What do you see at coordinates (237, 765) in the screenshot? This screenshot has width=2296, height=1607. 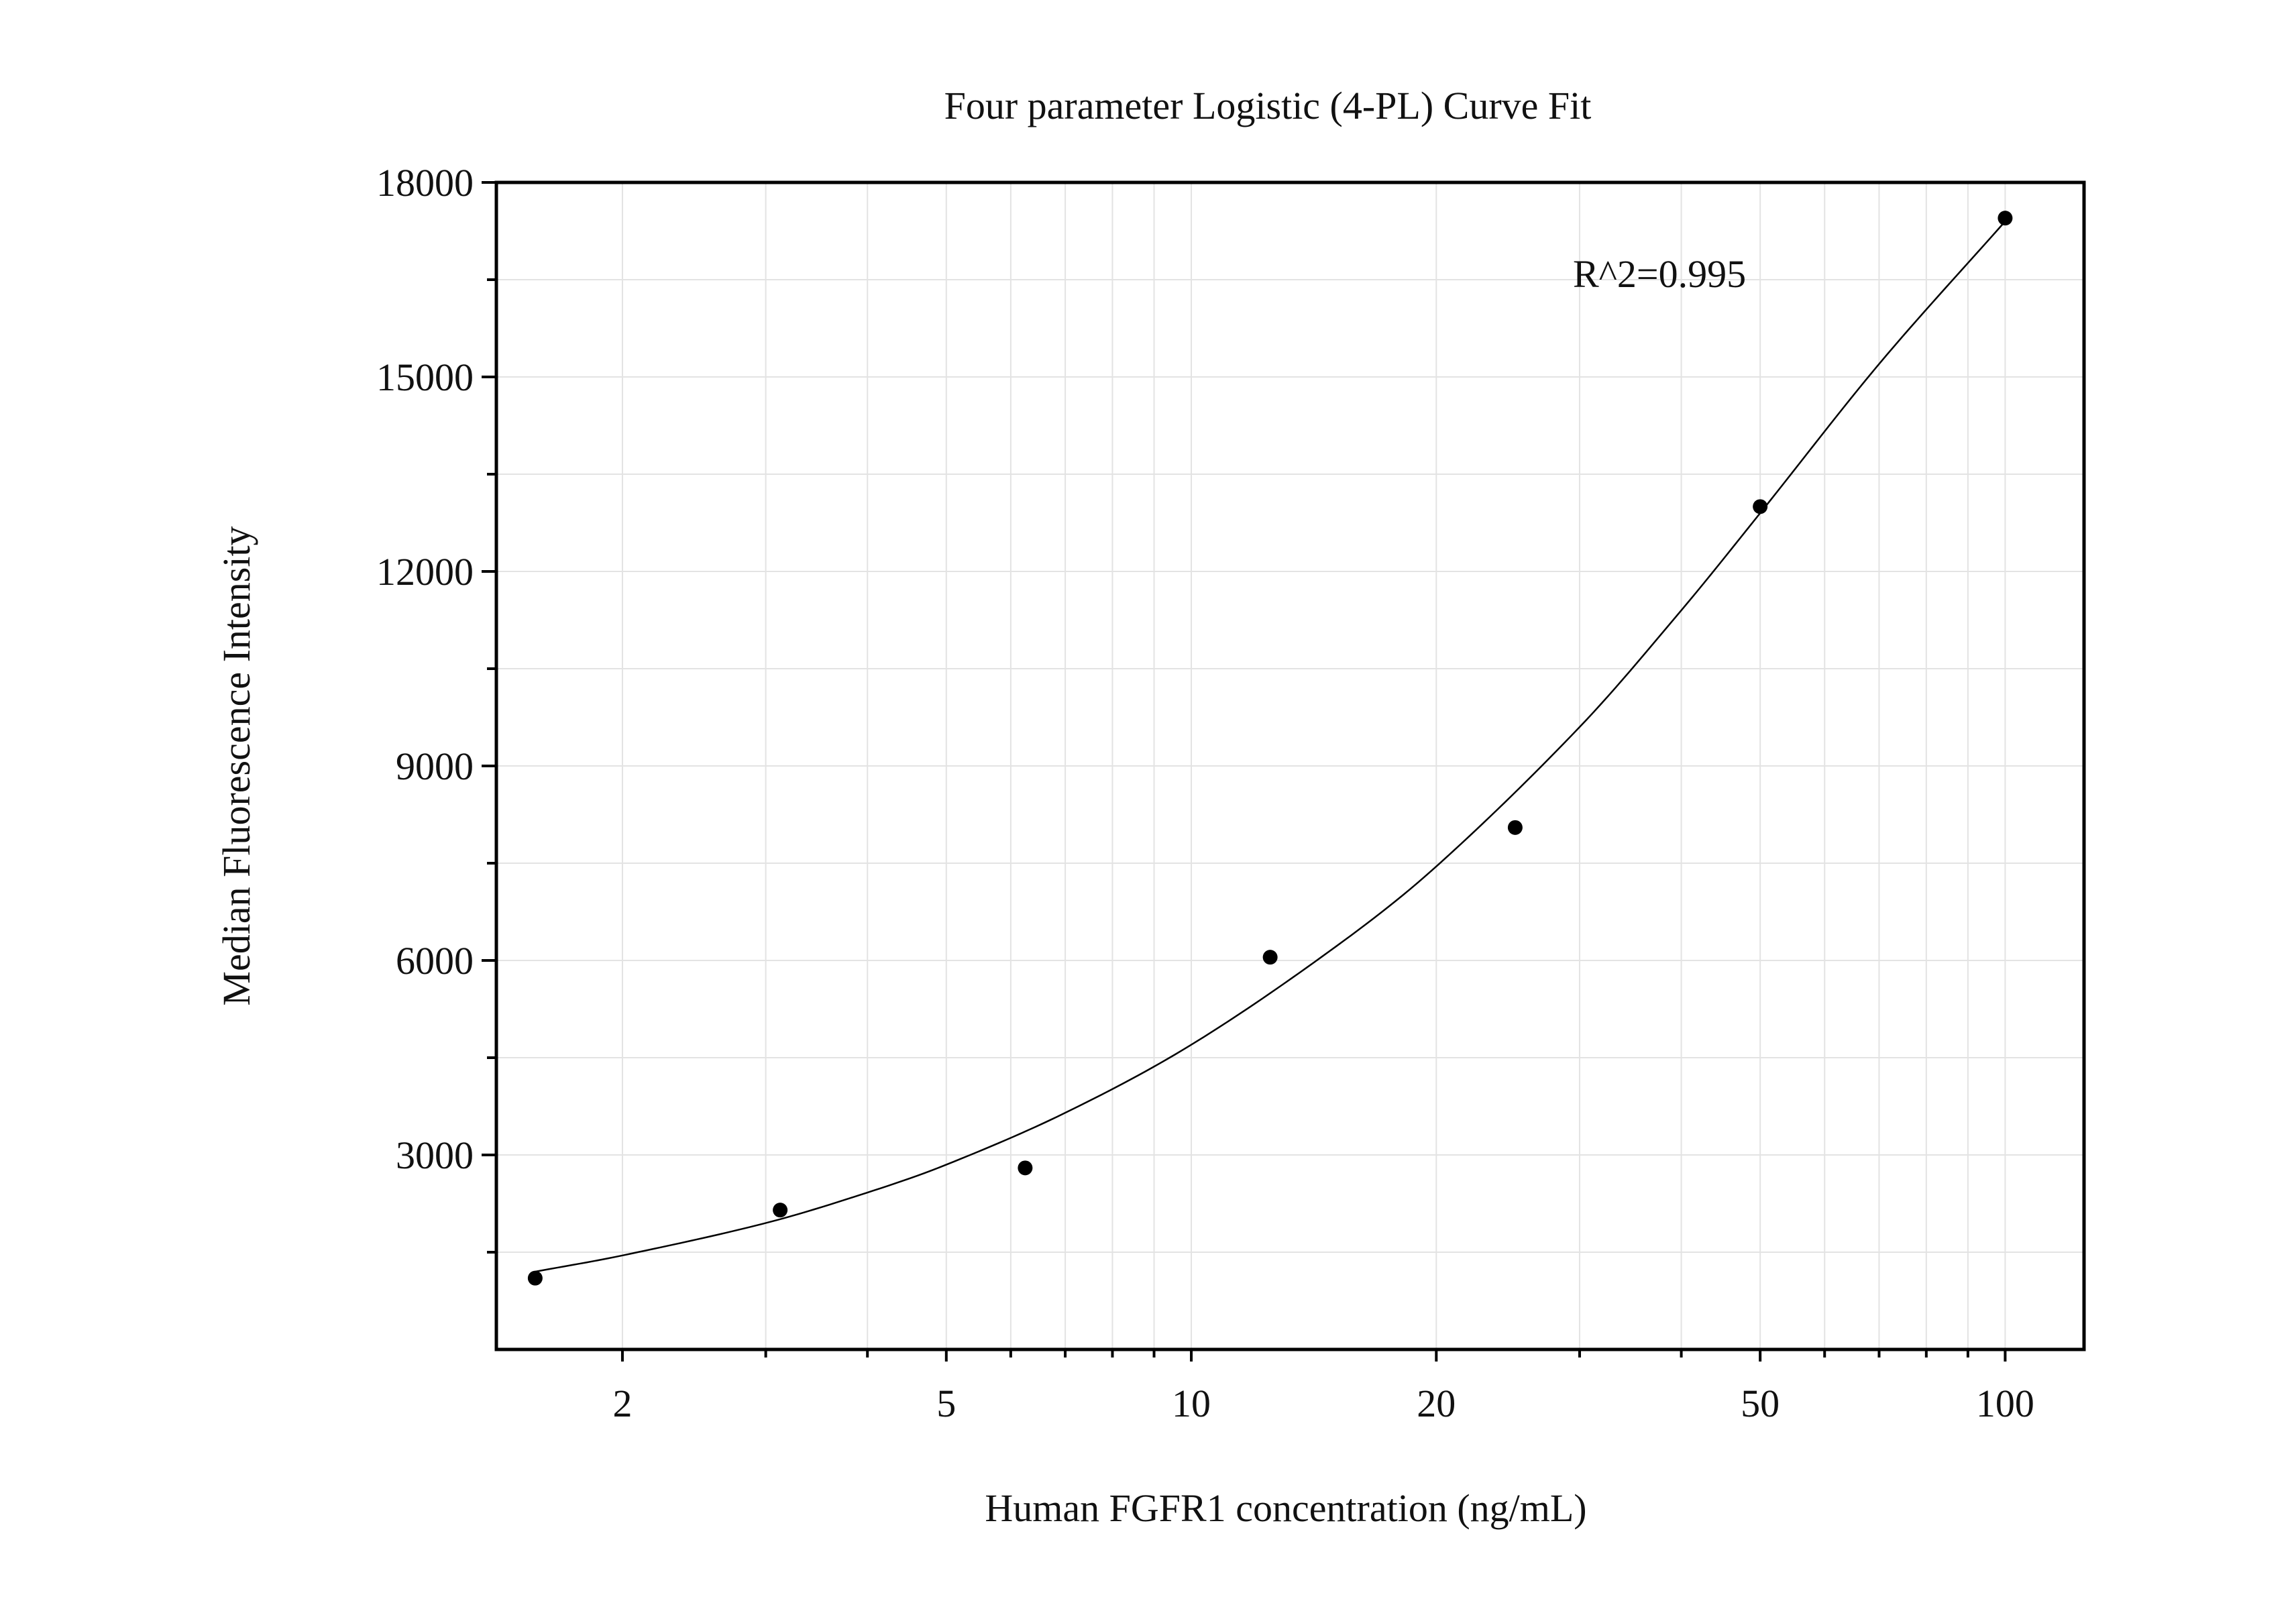 I see `y-axis-label: Median Fluorescence Intensity` at bounding box center [237, 765].